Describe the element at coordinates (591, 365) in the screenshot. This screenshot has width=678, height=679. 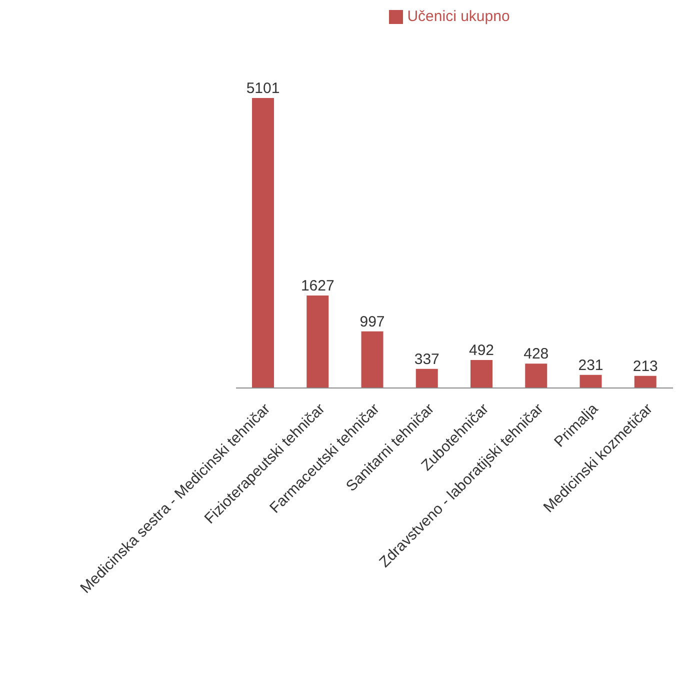
I see `data-label: 231` at that location.